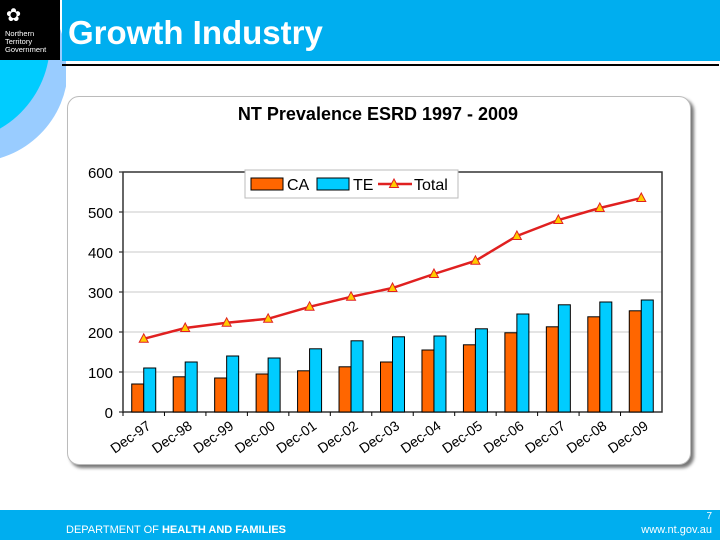  What do you see at coordinates (628, 436) in the screenshot?
I see `x-tick-label: Dec-09` at bounding box center [628, 436].